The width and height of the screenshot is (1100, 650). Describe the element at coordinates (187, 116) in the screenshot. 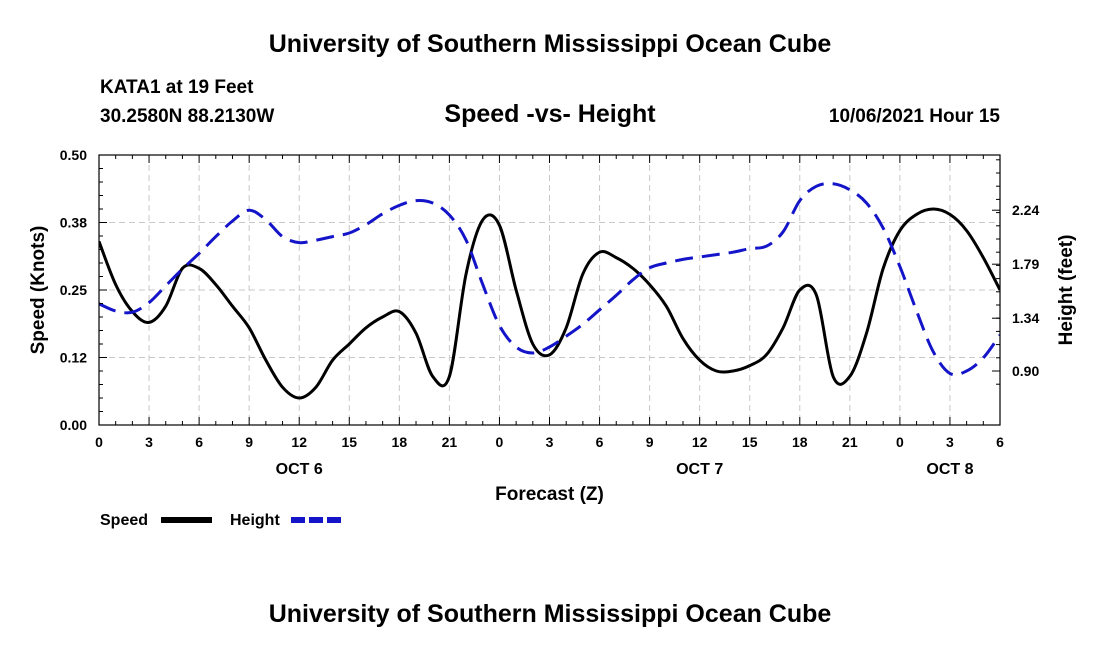

I see `station-coordinates: 30.2580N 88.2130W` at that location.